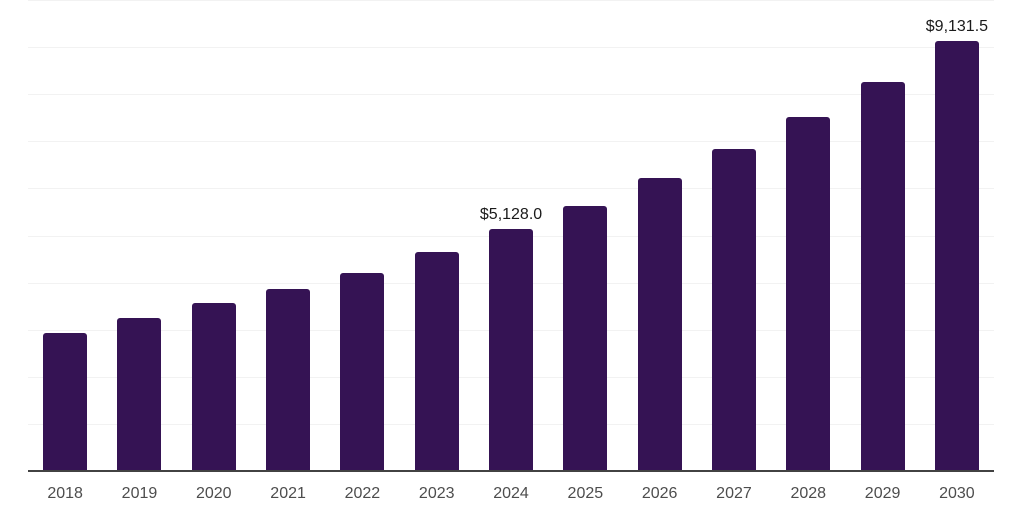  What do you see at coordinates (288, 235) in the screenshot?
I see `bar-slot-2021` at bounding box center [288, 235].